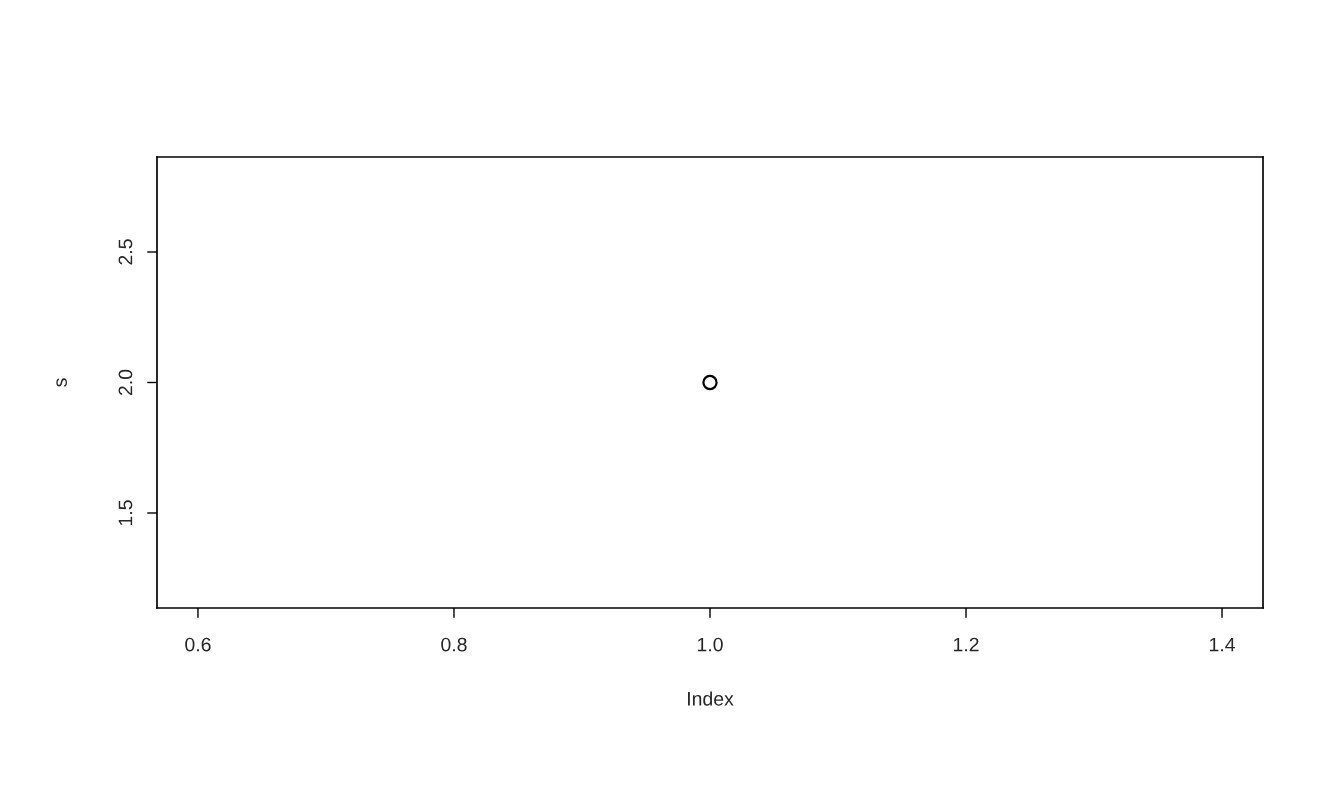 The height and width of the screenshot is (806, 1344). Describe the element at coordinates (711, 698) in the screenshot. I see `x-axis-title: Index` at that location.